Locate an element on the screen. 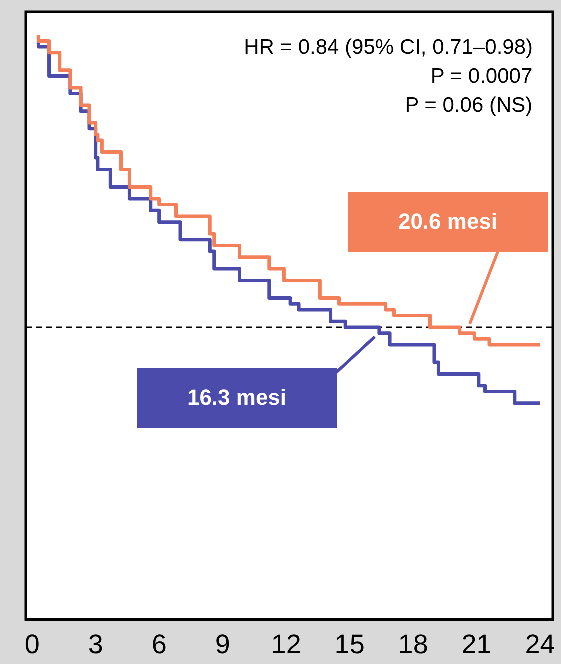 The height and width of the screenshot is (664, 561). annotation: HR = 0.84 (95% CI, 0.71–0.98) is located at coordinates (389, 47).